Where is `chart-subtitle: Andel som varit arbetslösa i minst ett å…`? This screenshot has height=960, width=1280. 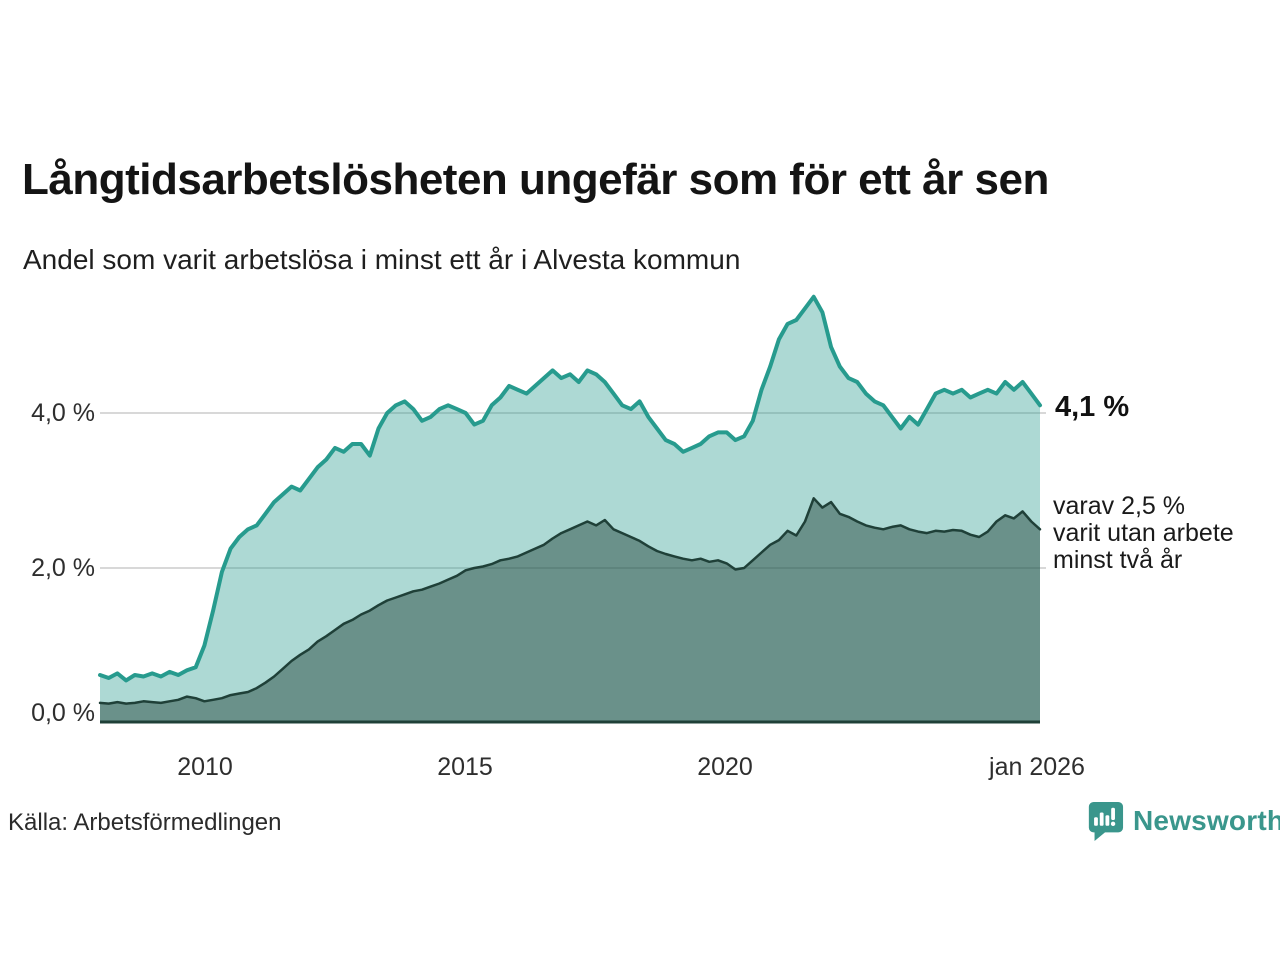
chart-subtitle: Andel som varit arbetslösa i minst ett å… is located at coordinates (382, 259).